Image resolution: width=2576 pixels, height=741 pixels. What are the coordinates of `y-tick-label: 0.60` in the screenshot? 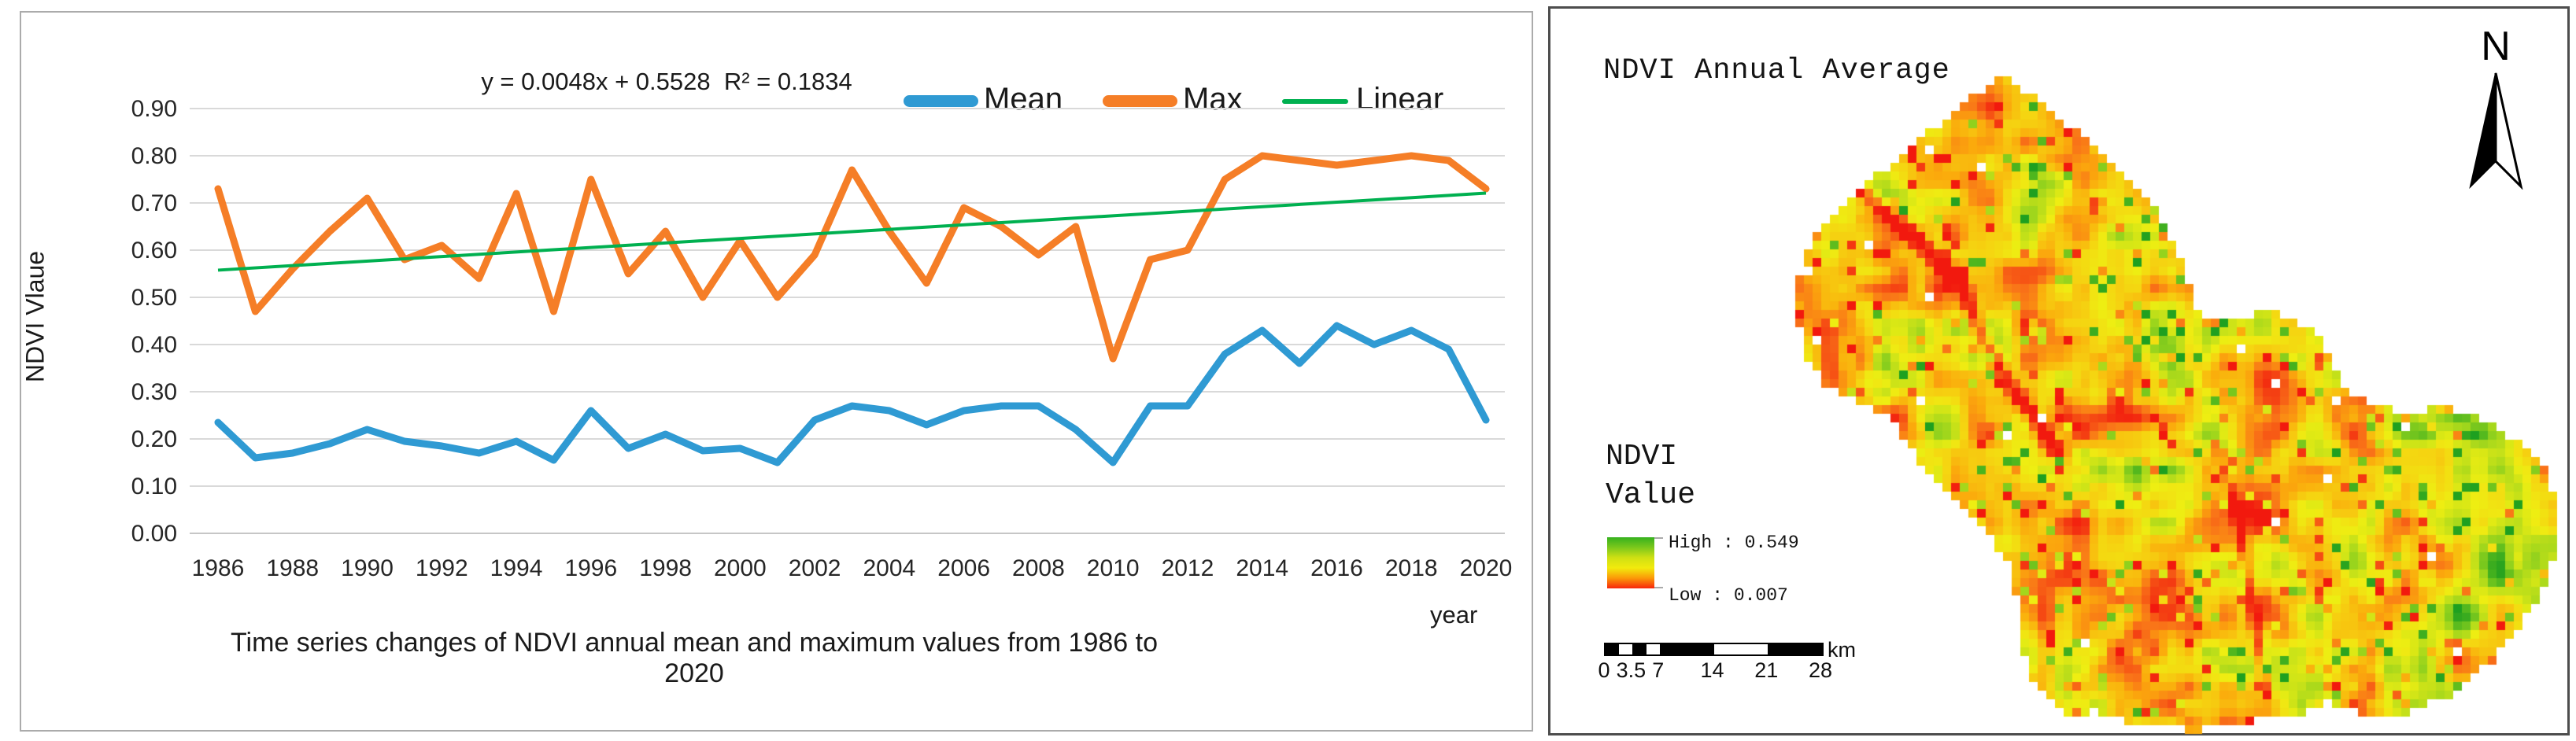 It's located at (154, 251).